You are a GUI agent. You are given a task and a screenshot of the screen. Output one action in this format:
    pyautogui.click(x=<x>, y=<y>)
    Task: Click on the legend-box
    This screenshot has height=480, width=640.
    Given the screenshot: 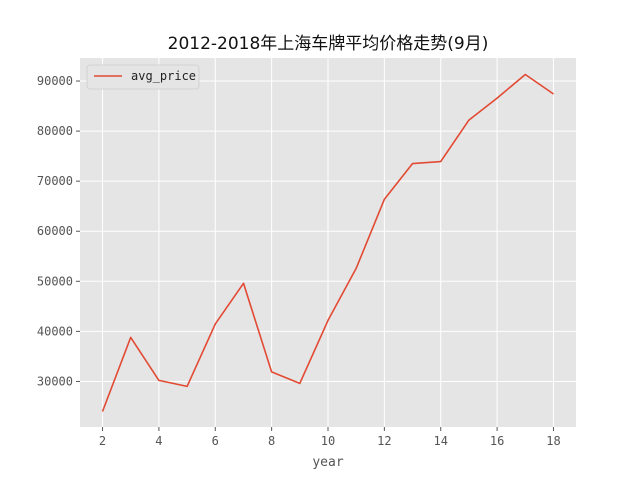 What is the action you would take?
    pyautogui.click(x=143, y=77)
    